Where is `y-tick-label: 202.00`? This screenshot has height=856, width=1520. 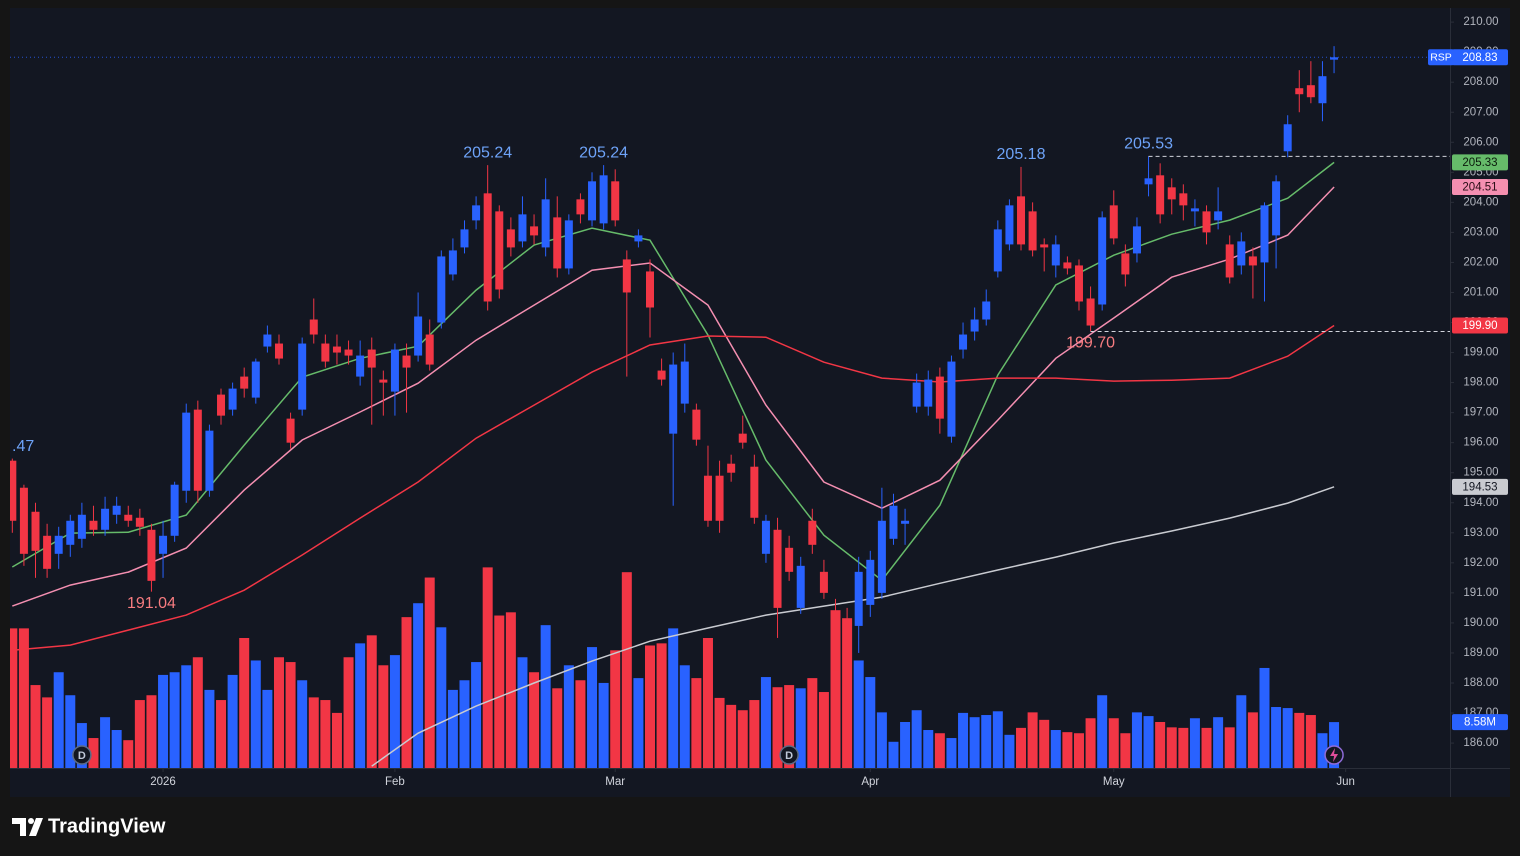
y-tick-label: 202.00 is located at coordinates (1480, 262).